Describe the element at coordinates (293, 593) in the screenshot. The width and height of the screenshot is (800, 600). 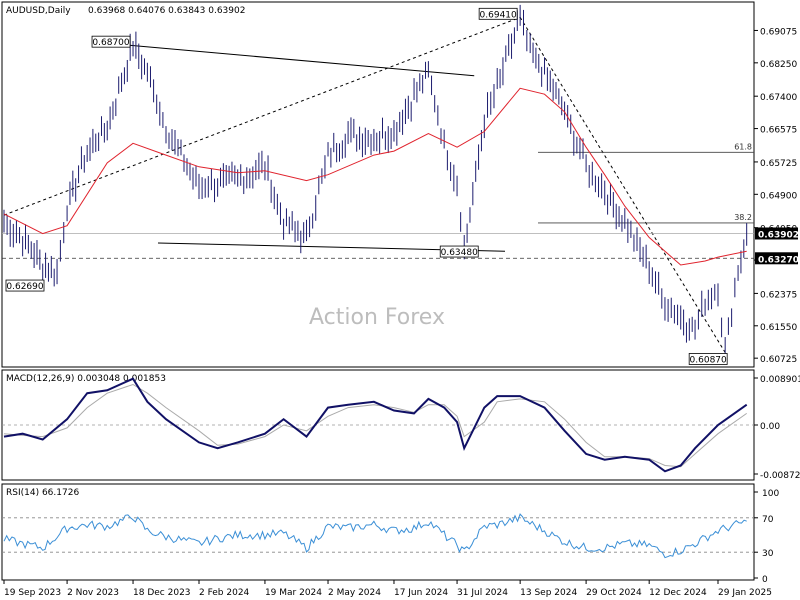
I see `x-tick-label: 19 Mar 2024` at that location.